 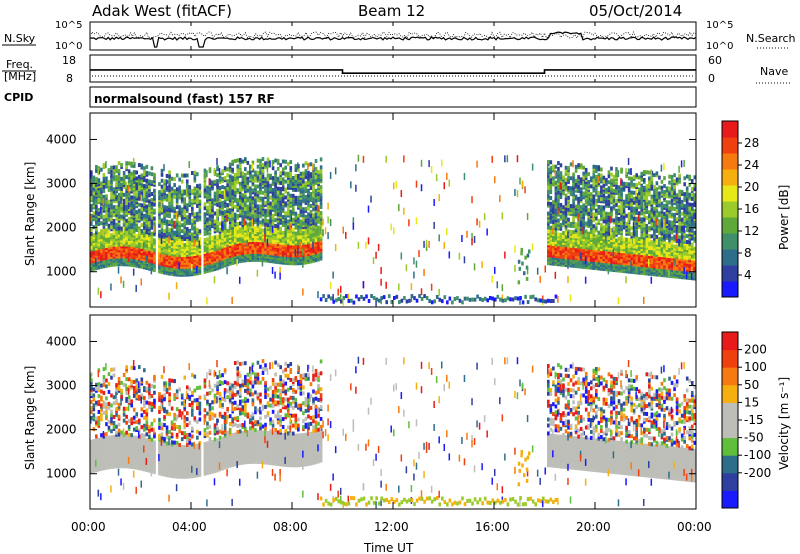 What do you see at coordinates (18, 97) in the screenshot?
I see `cpid-label: CPID` at bounding box center [18, 97].